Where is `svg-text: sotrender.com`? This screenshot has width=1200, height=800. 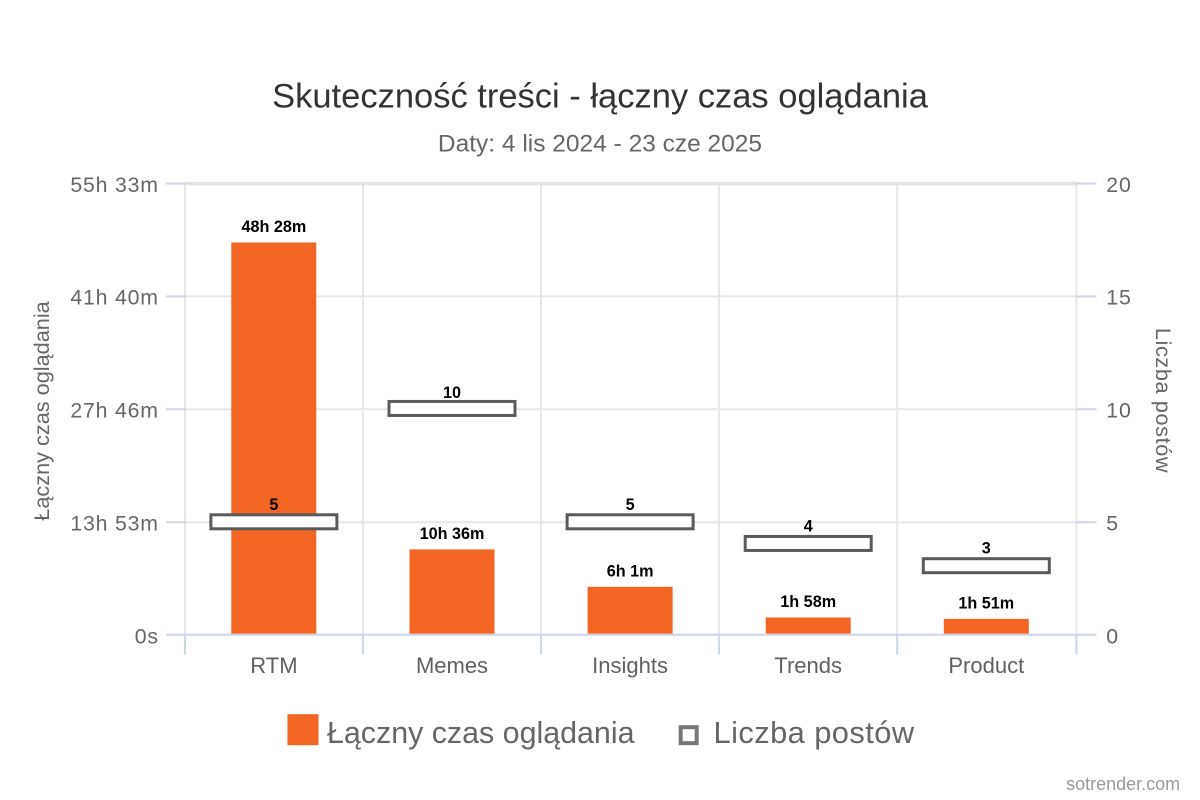 svg-text: sotrender.com is located at coordinates (1123, 784).